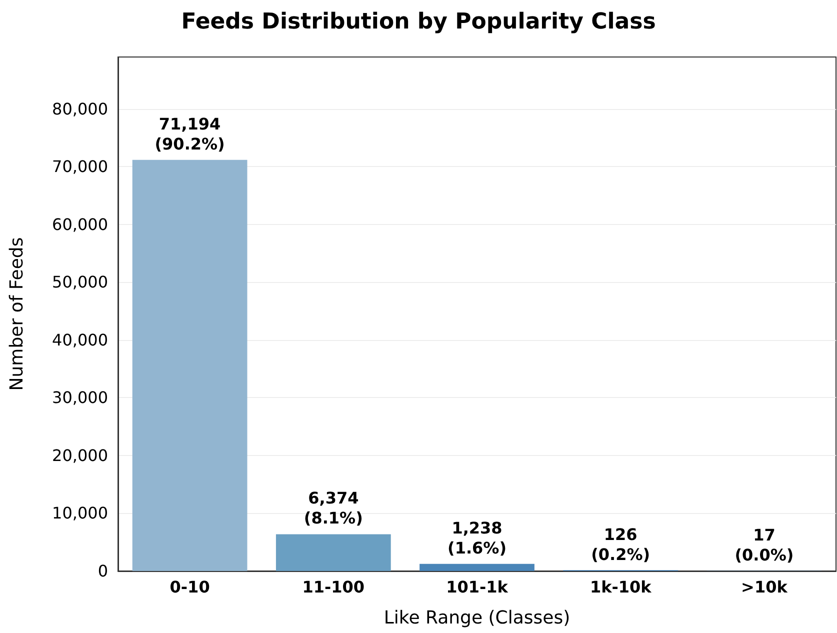  Describe the element at coordinates (477, 587) in the screenshot. I see `x-tick-label: 101-1k` at that location.